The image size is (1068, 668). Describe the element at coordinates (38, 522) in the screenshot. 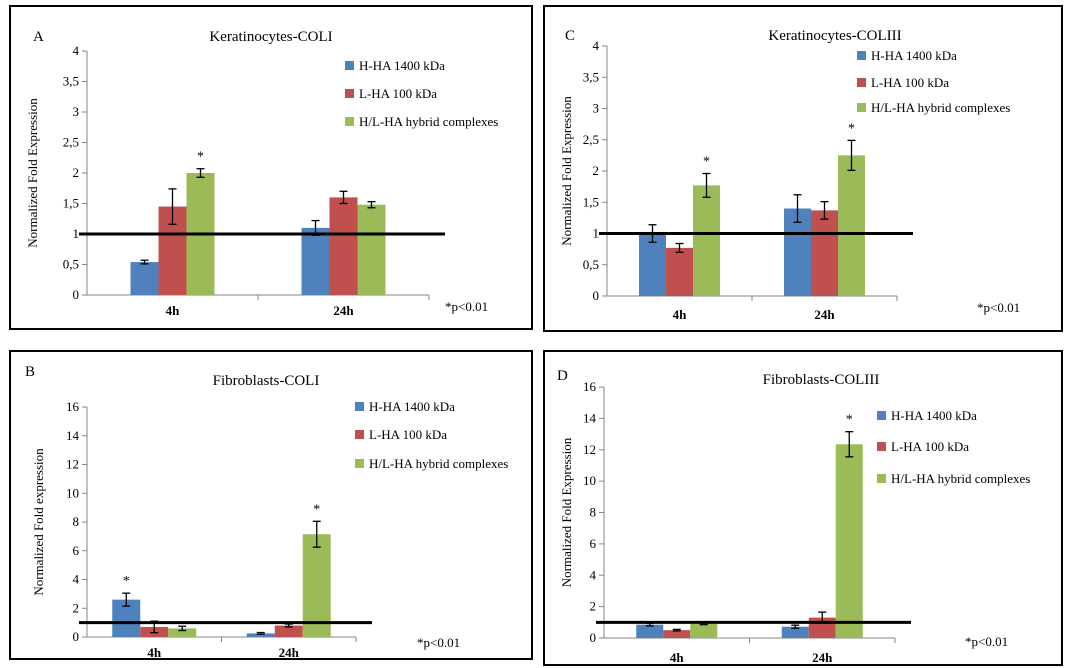

I see `y-axis-label: Normalized Fold expression` at that location.